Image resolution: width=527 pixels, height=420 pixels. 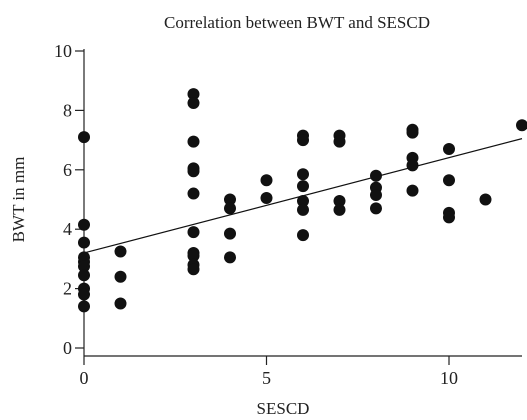 What do you see at coordinates (266, 378) in the screenshot?
I see `x-tick-label: 5` at bounding box center [266, 378].